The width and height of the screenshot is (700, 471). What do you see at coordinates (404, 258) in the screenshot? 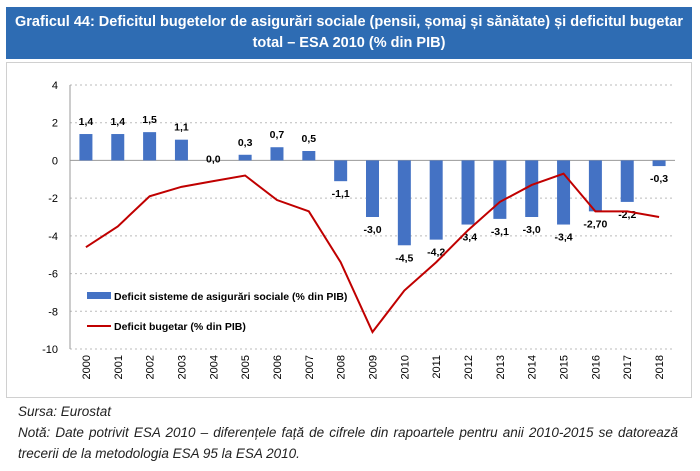
I see `data-label: -4,5` at bounding box center [404, 258].